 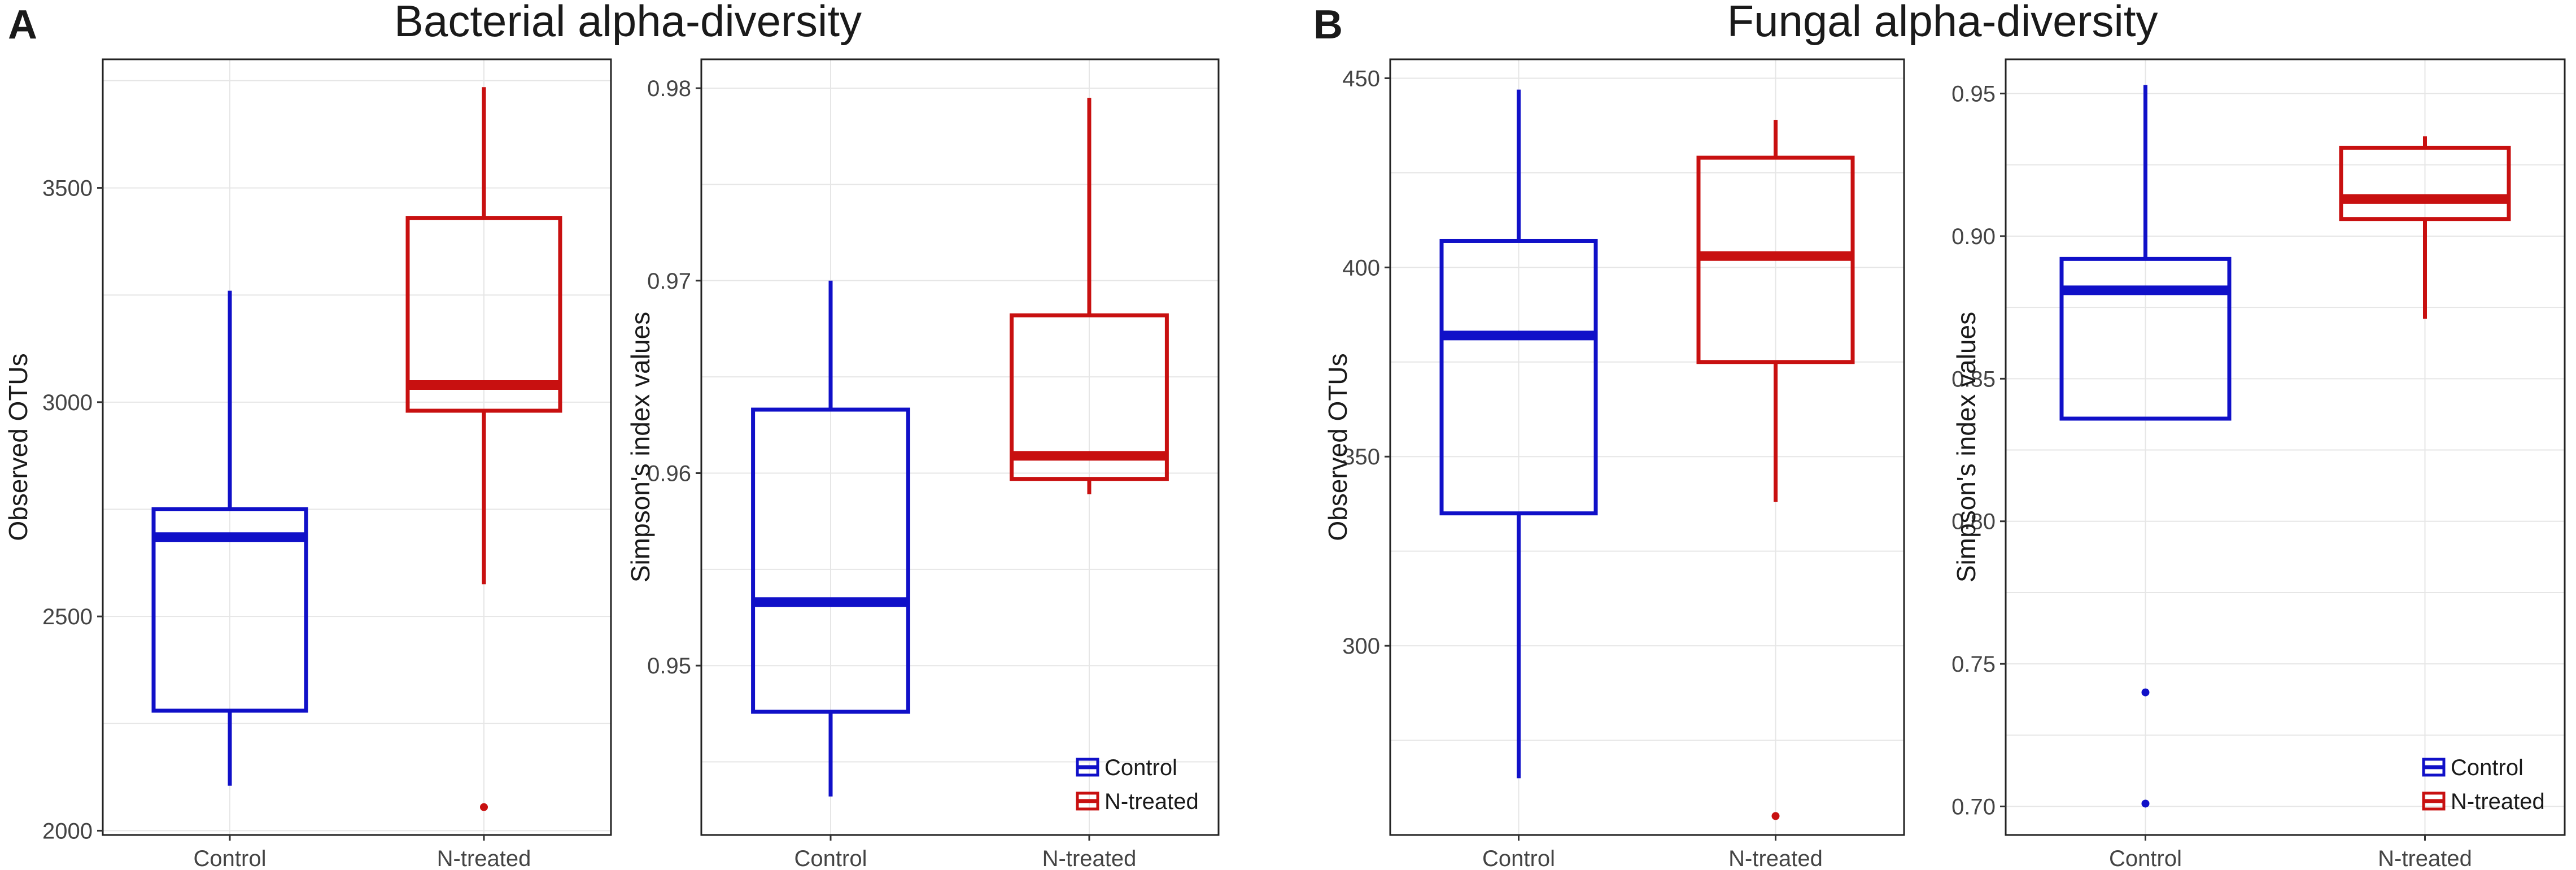 What do you see at coordinates (67, 831) in the screenshot?
I see `y-tick-label: 2000` at bounding box center [67, 831].